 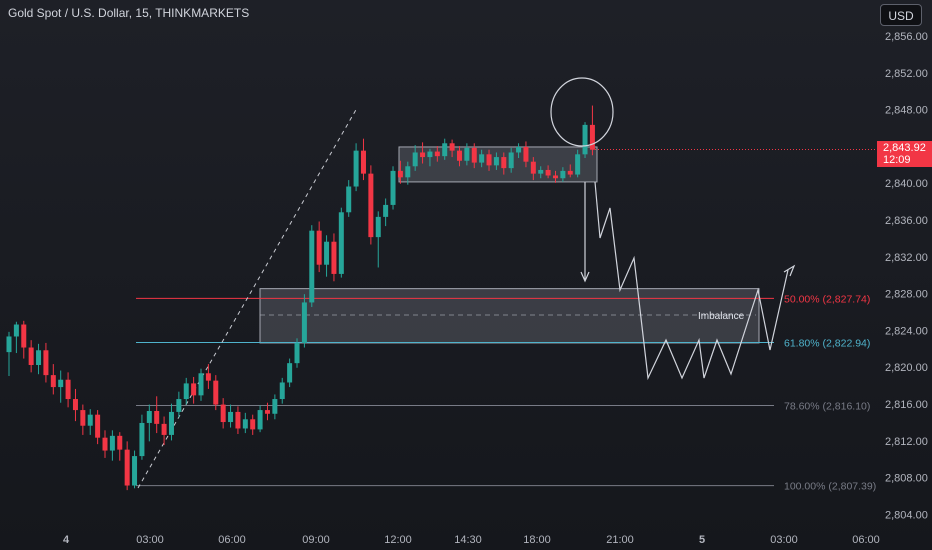 I want to click on y-tick-label: 2,836.00, so click(x=906, y=221).